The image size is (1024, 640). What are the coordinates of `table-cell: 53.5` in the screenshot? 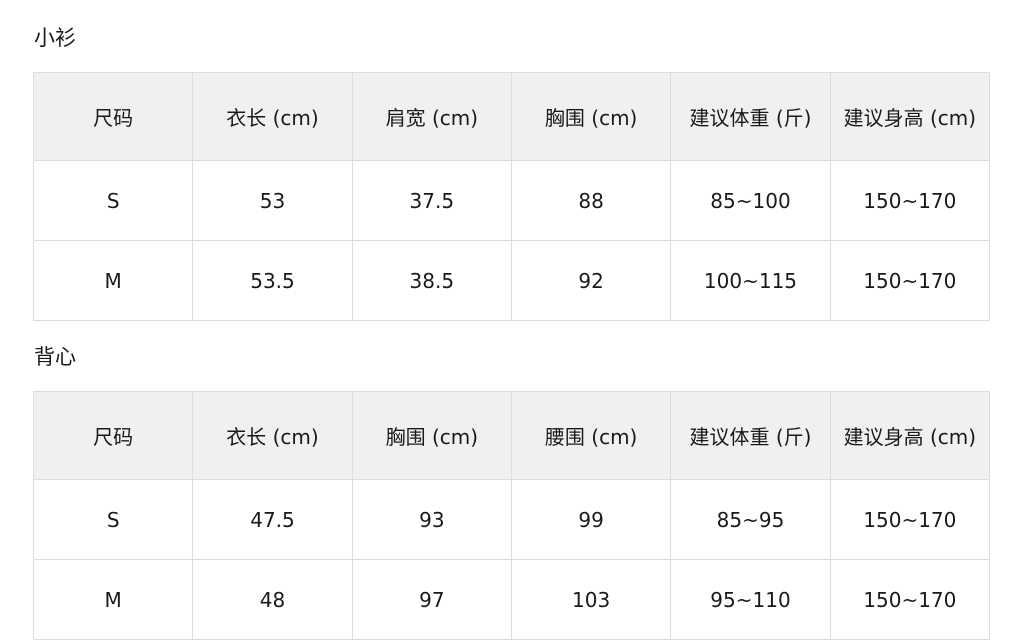 It's located at (272, 280).